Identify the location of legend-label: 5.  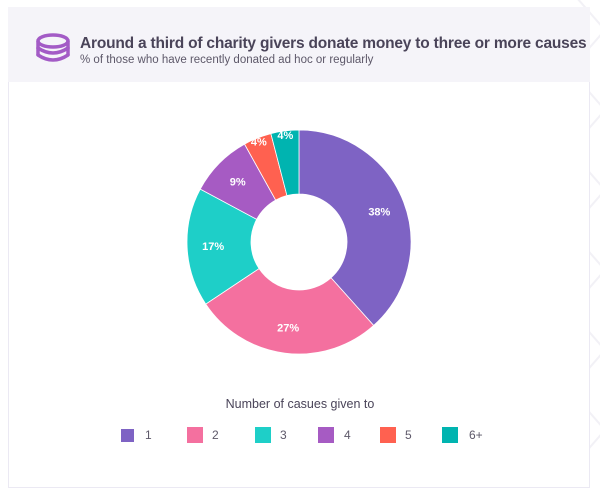
(408, 435).